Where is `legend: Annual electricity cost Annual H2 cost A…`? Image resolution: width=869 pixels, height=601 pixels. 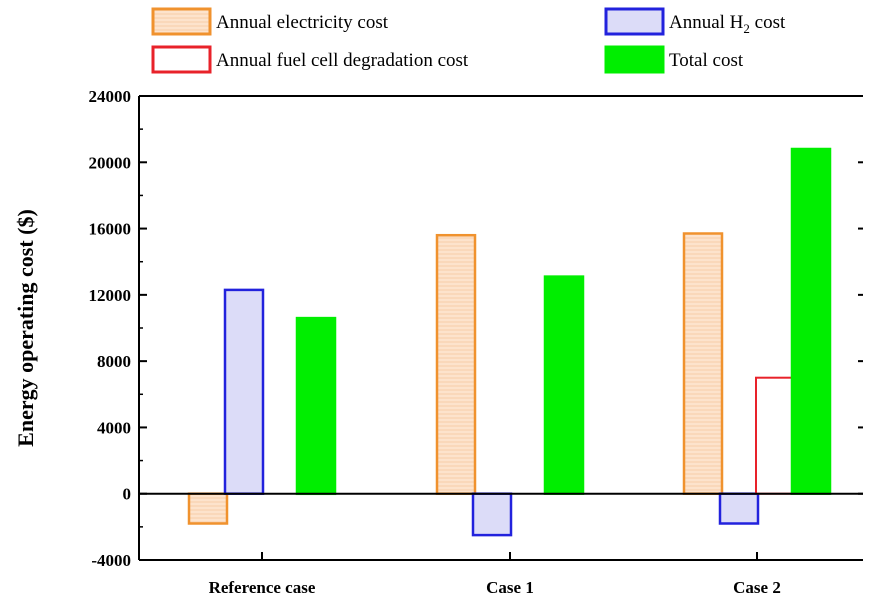
legend: Annual electricity cost Annual H2 cost A… is located at coordinates (468, 40).